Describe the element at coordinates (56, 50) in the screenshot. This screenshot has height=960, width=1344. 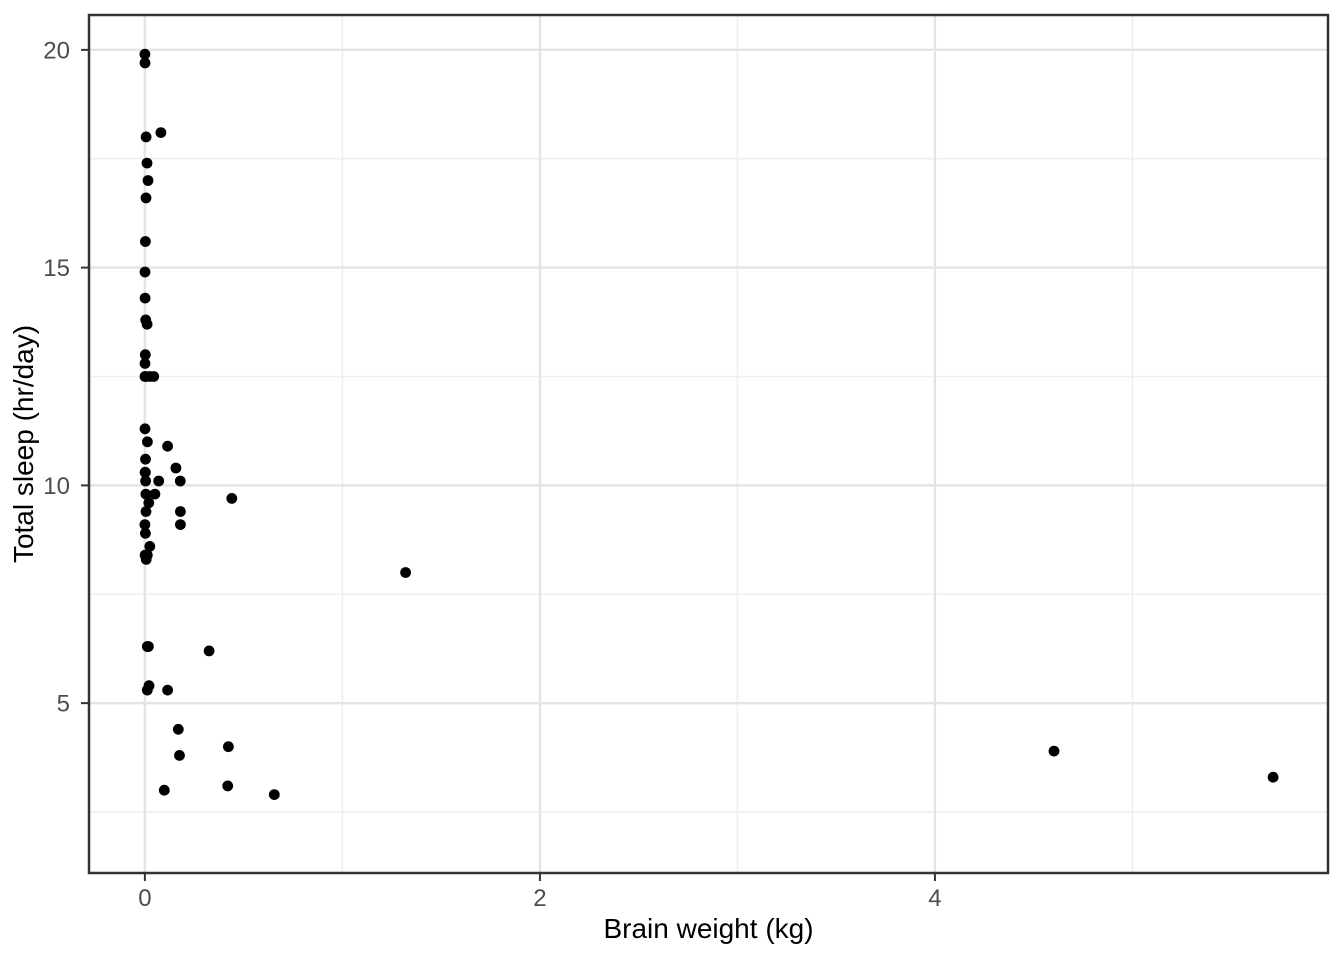
I see `y-tick-label: 20` at that location.